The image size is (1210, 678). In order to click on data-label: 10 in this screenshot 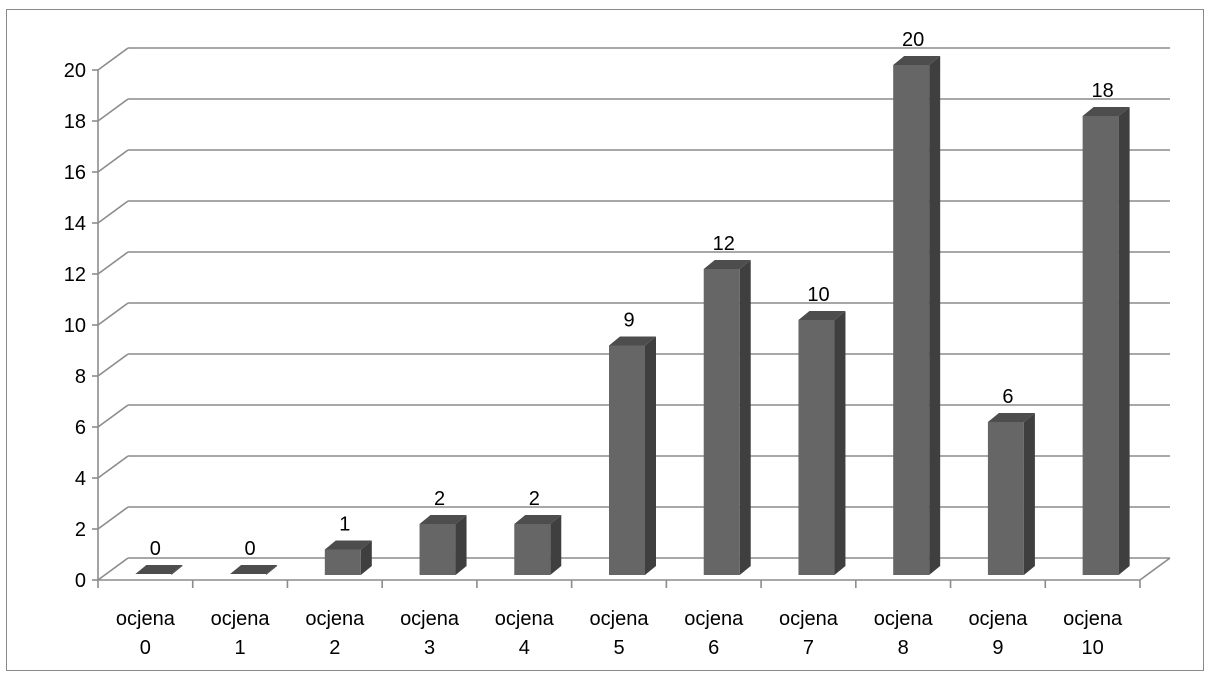, I will do `click(818, 295)`.